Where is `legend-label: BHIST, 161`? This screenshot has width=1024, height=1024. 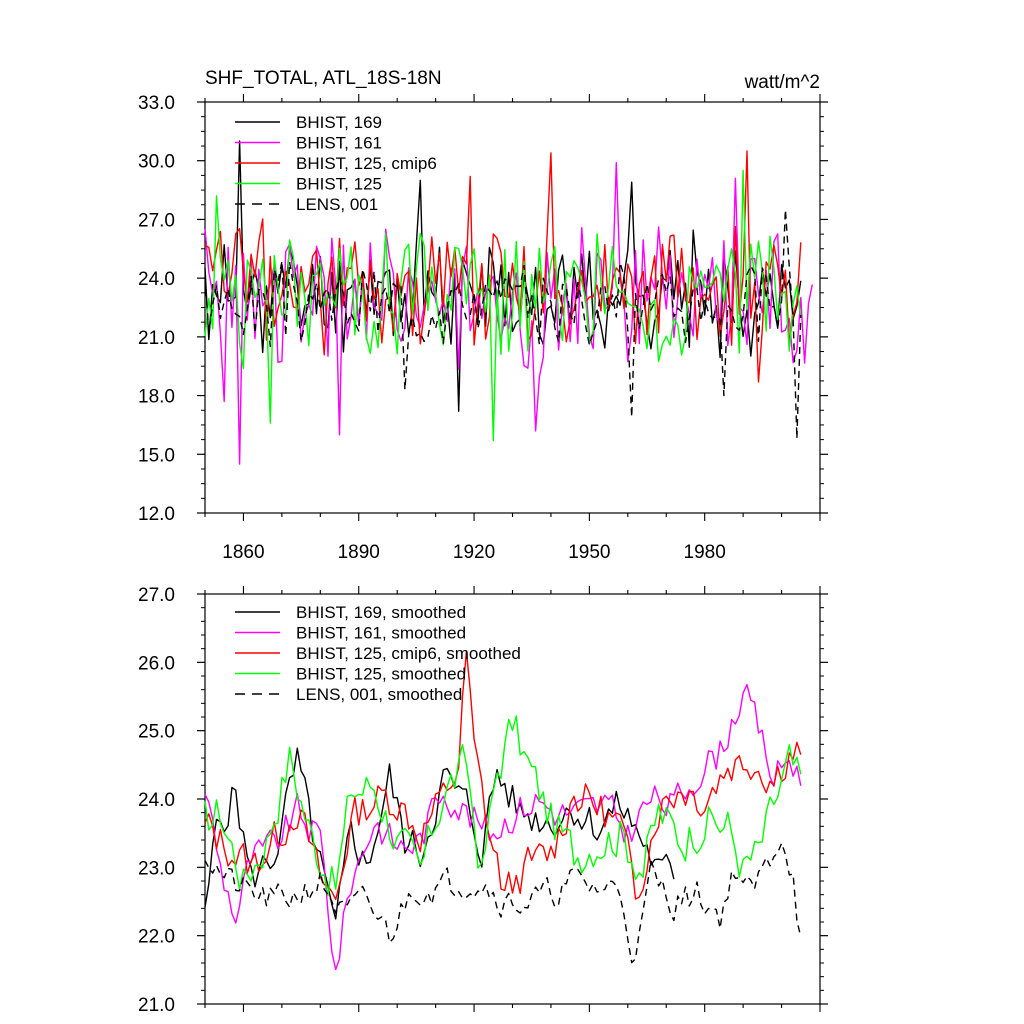 legend-label: BHIST, 161 is located at coordinates (339, 143).